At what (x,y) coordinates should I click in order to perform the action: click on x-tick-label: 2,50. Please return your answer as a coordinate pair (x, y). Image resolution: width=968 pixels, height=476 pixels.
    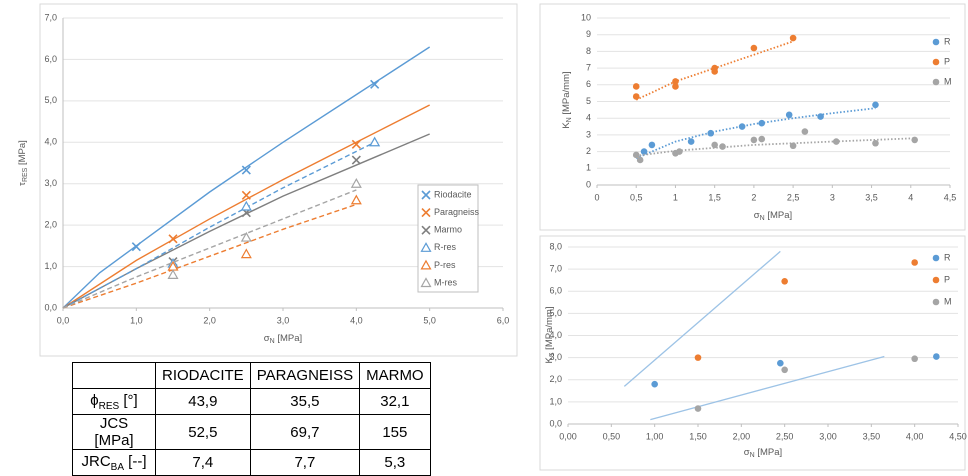
    Looking at the image, I should click on (785, 436).